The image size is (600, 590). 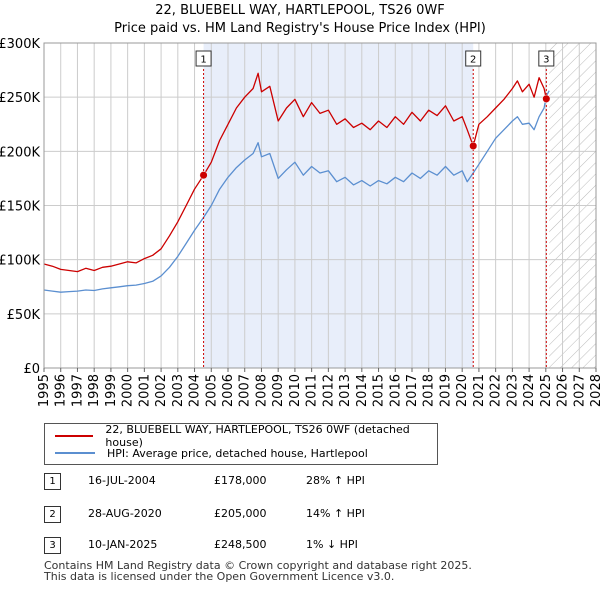 I want to click on y-tick-label: £0, so click(x=31, y=369).